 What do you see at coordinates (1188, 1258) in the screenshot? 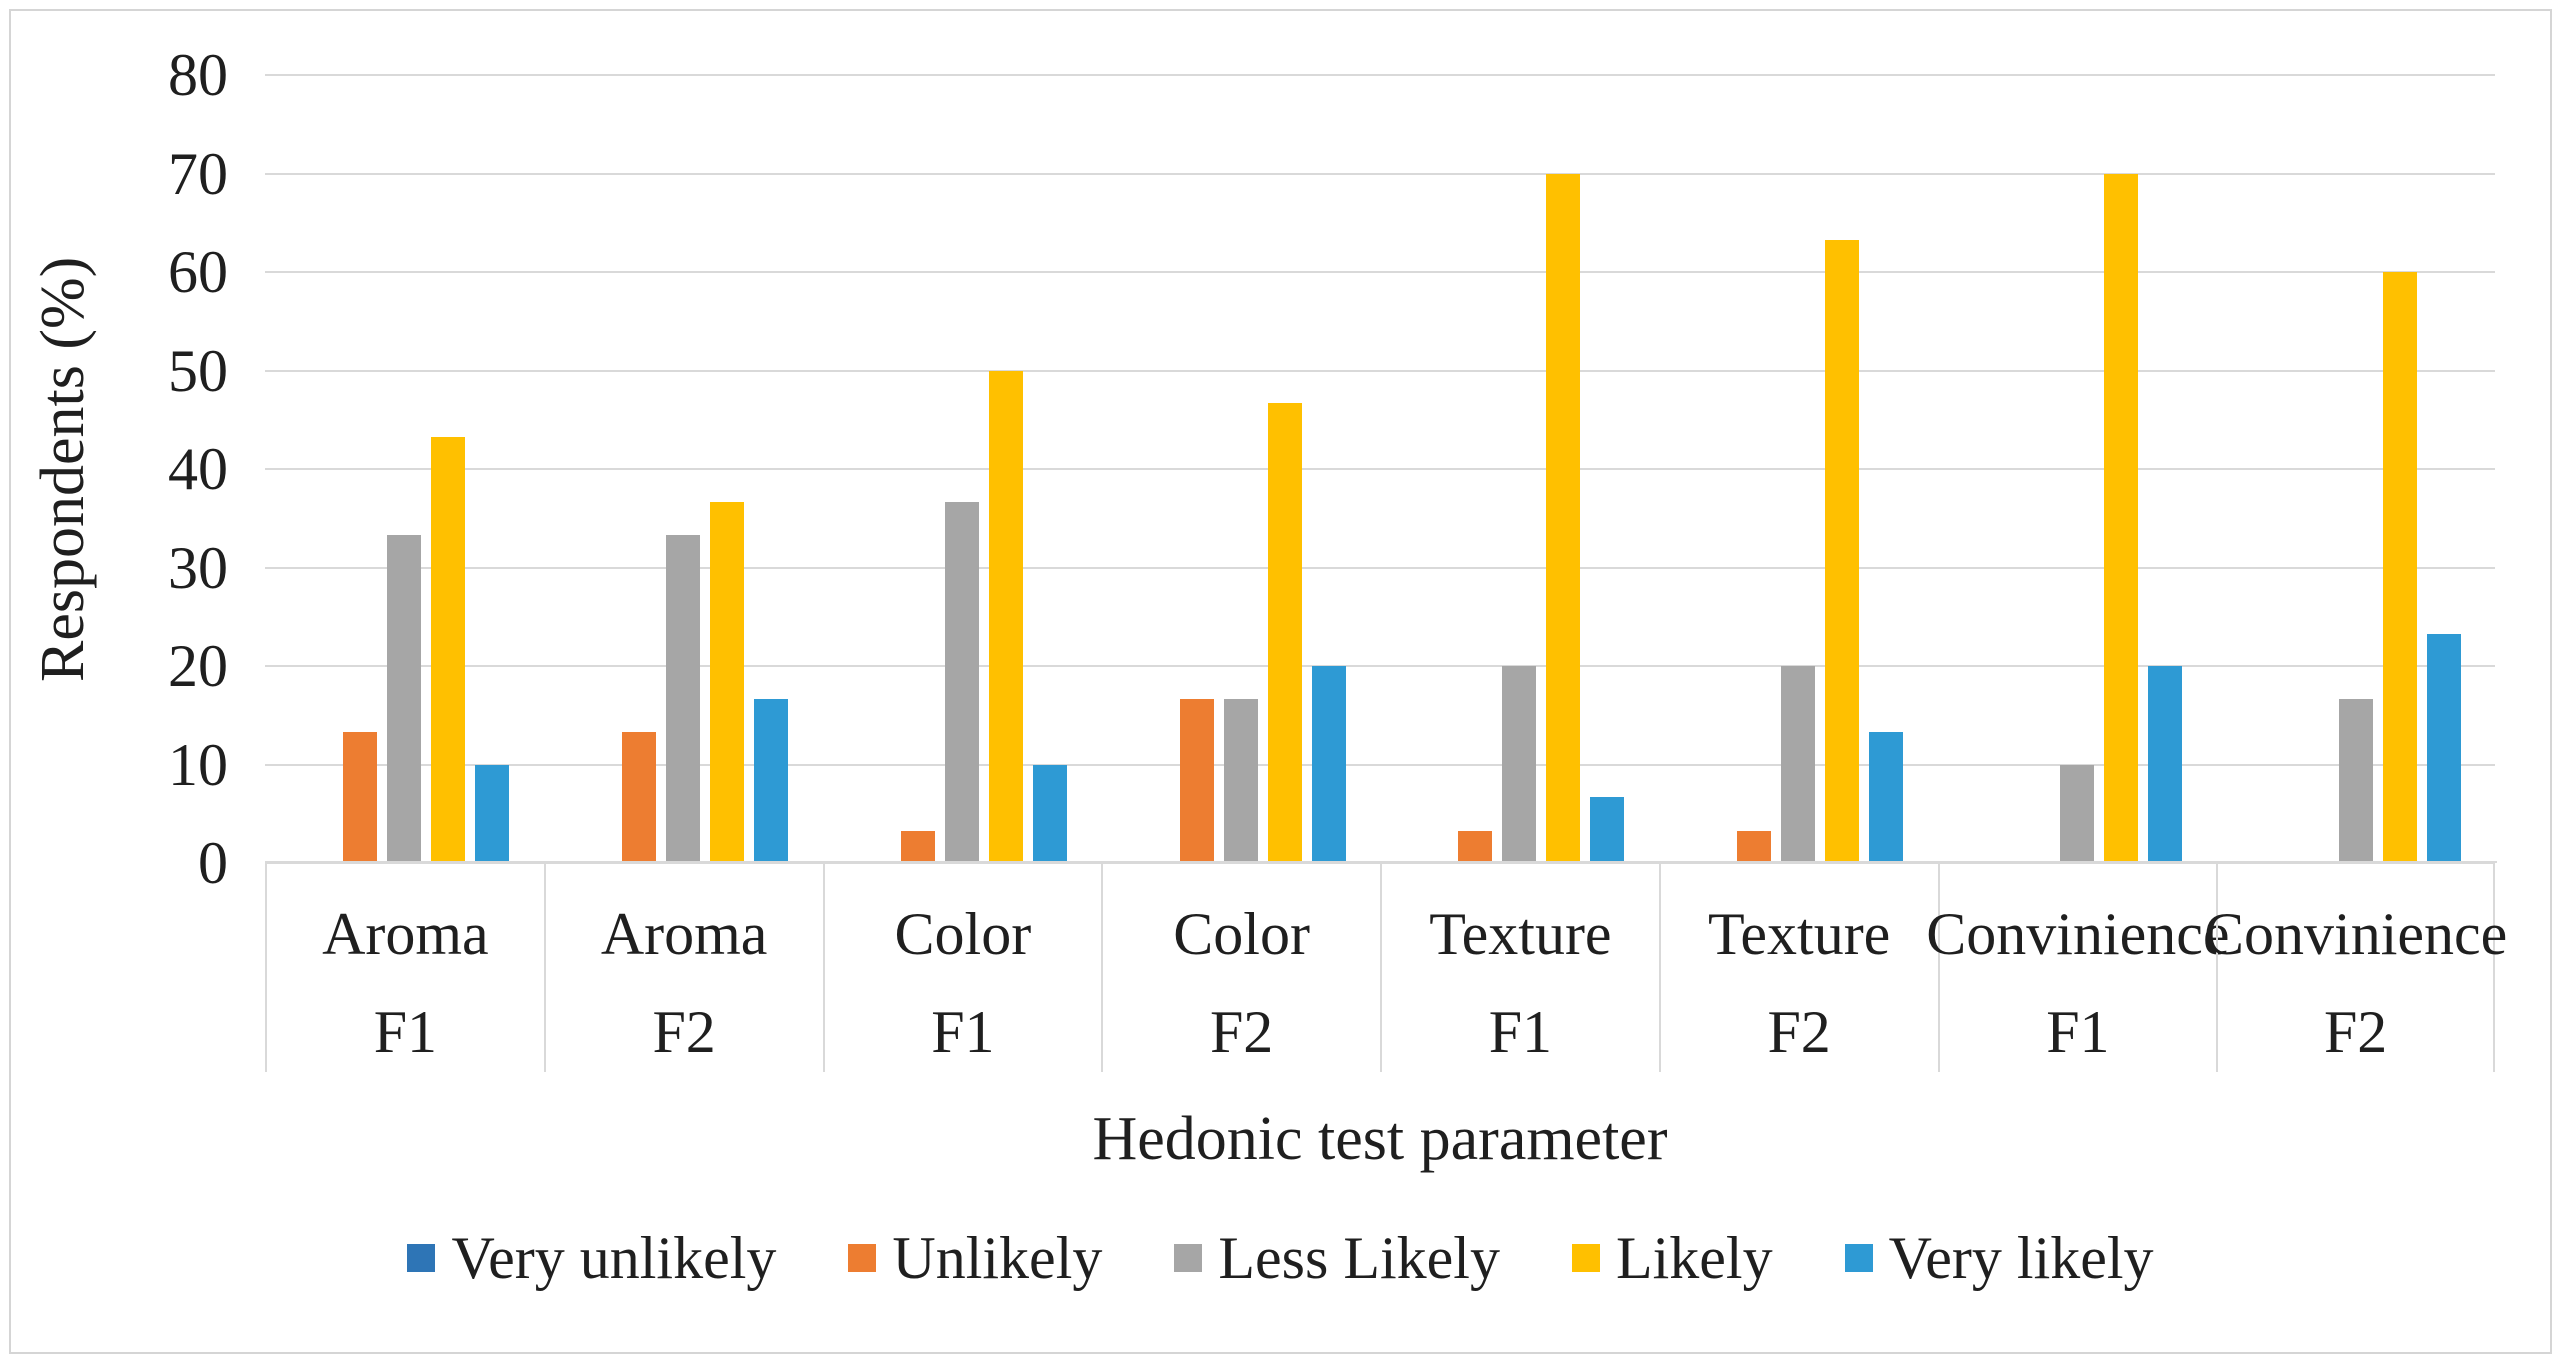
I see `legend-swatch-less-likely` at bounding box center [1188, 1258].